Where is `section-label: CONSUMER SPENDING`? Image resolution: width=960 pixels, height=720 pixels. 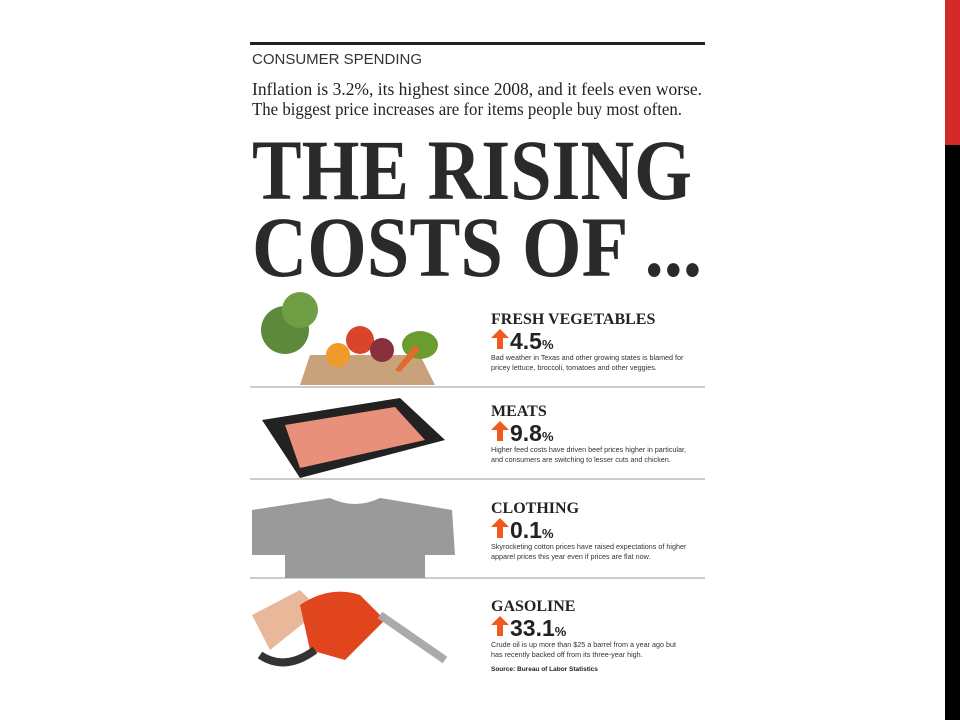
section-label: CONSUMER SPENDING is located at coordinates (337, 59).